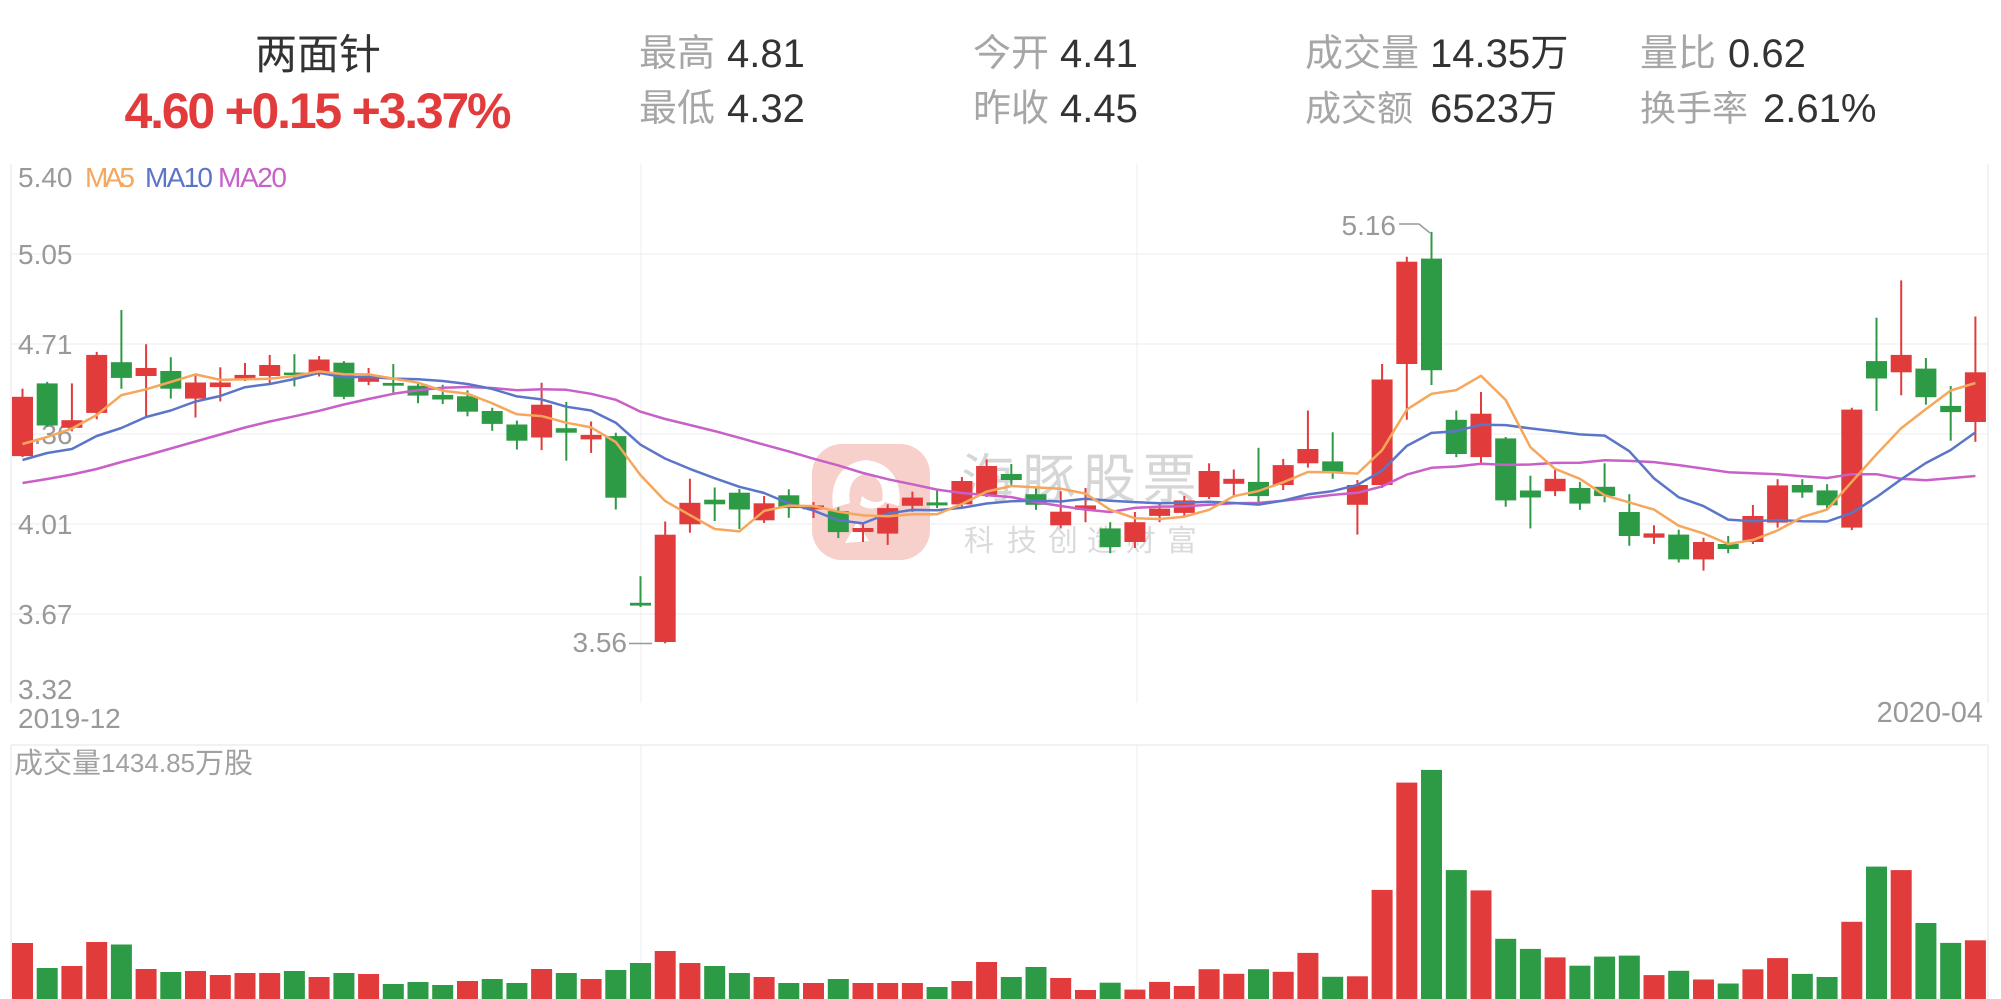  What do you see at coordinates (1099, 54) in the screenshot?
I see `svg-text: 4.41` at bounding box center [1099, 54].